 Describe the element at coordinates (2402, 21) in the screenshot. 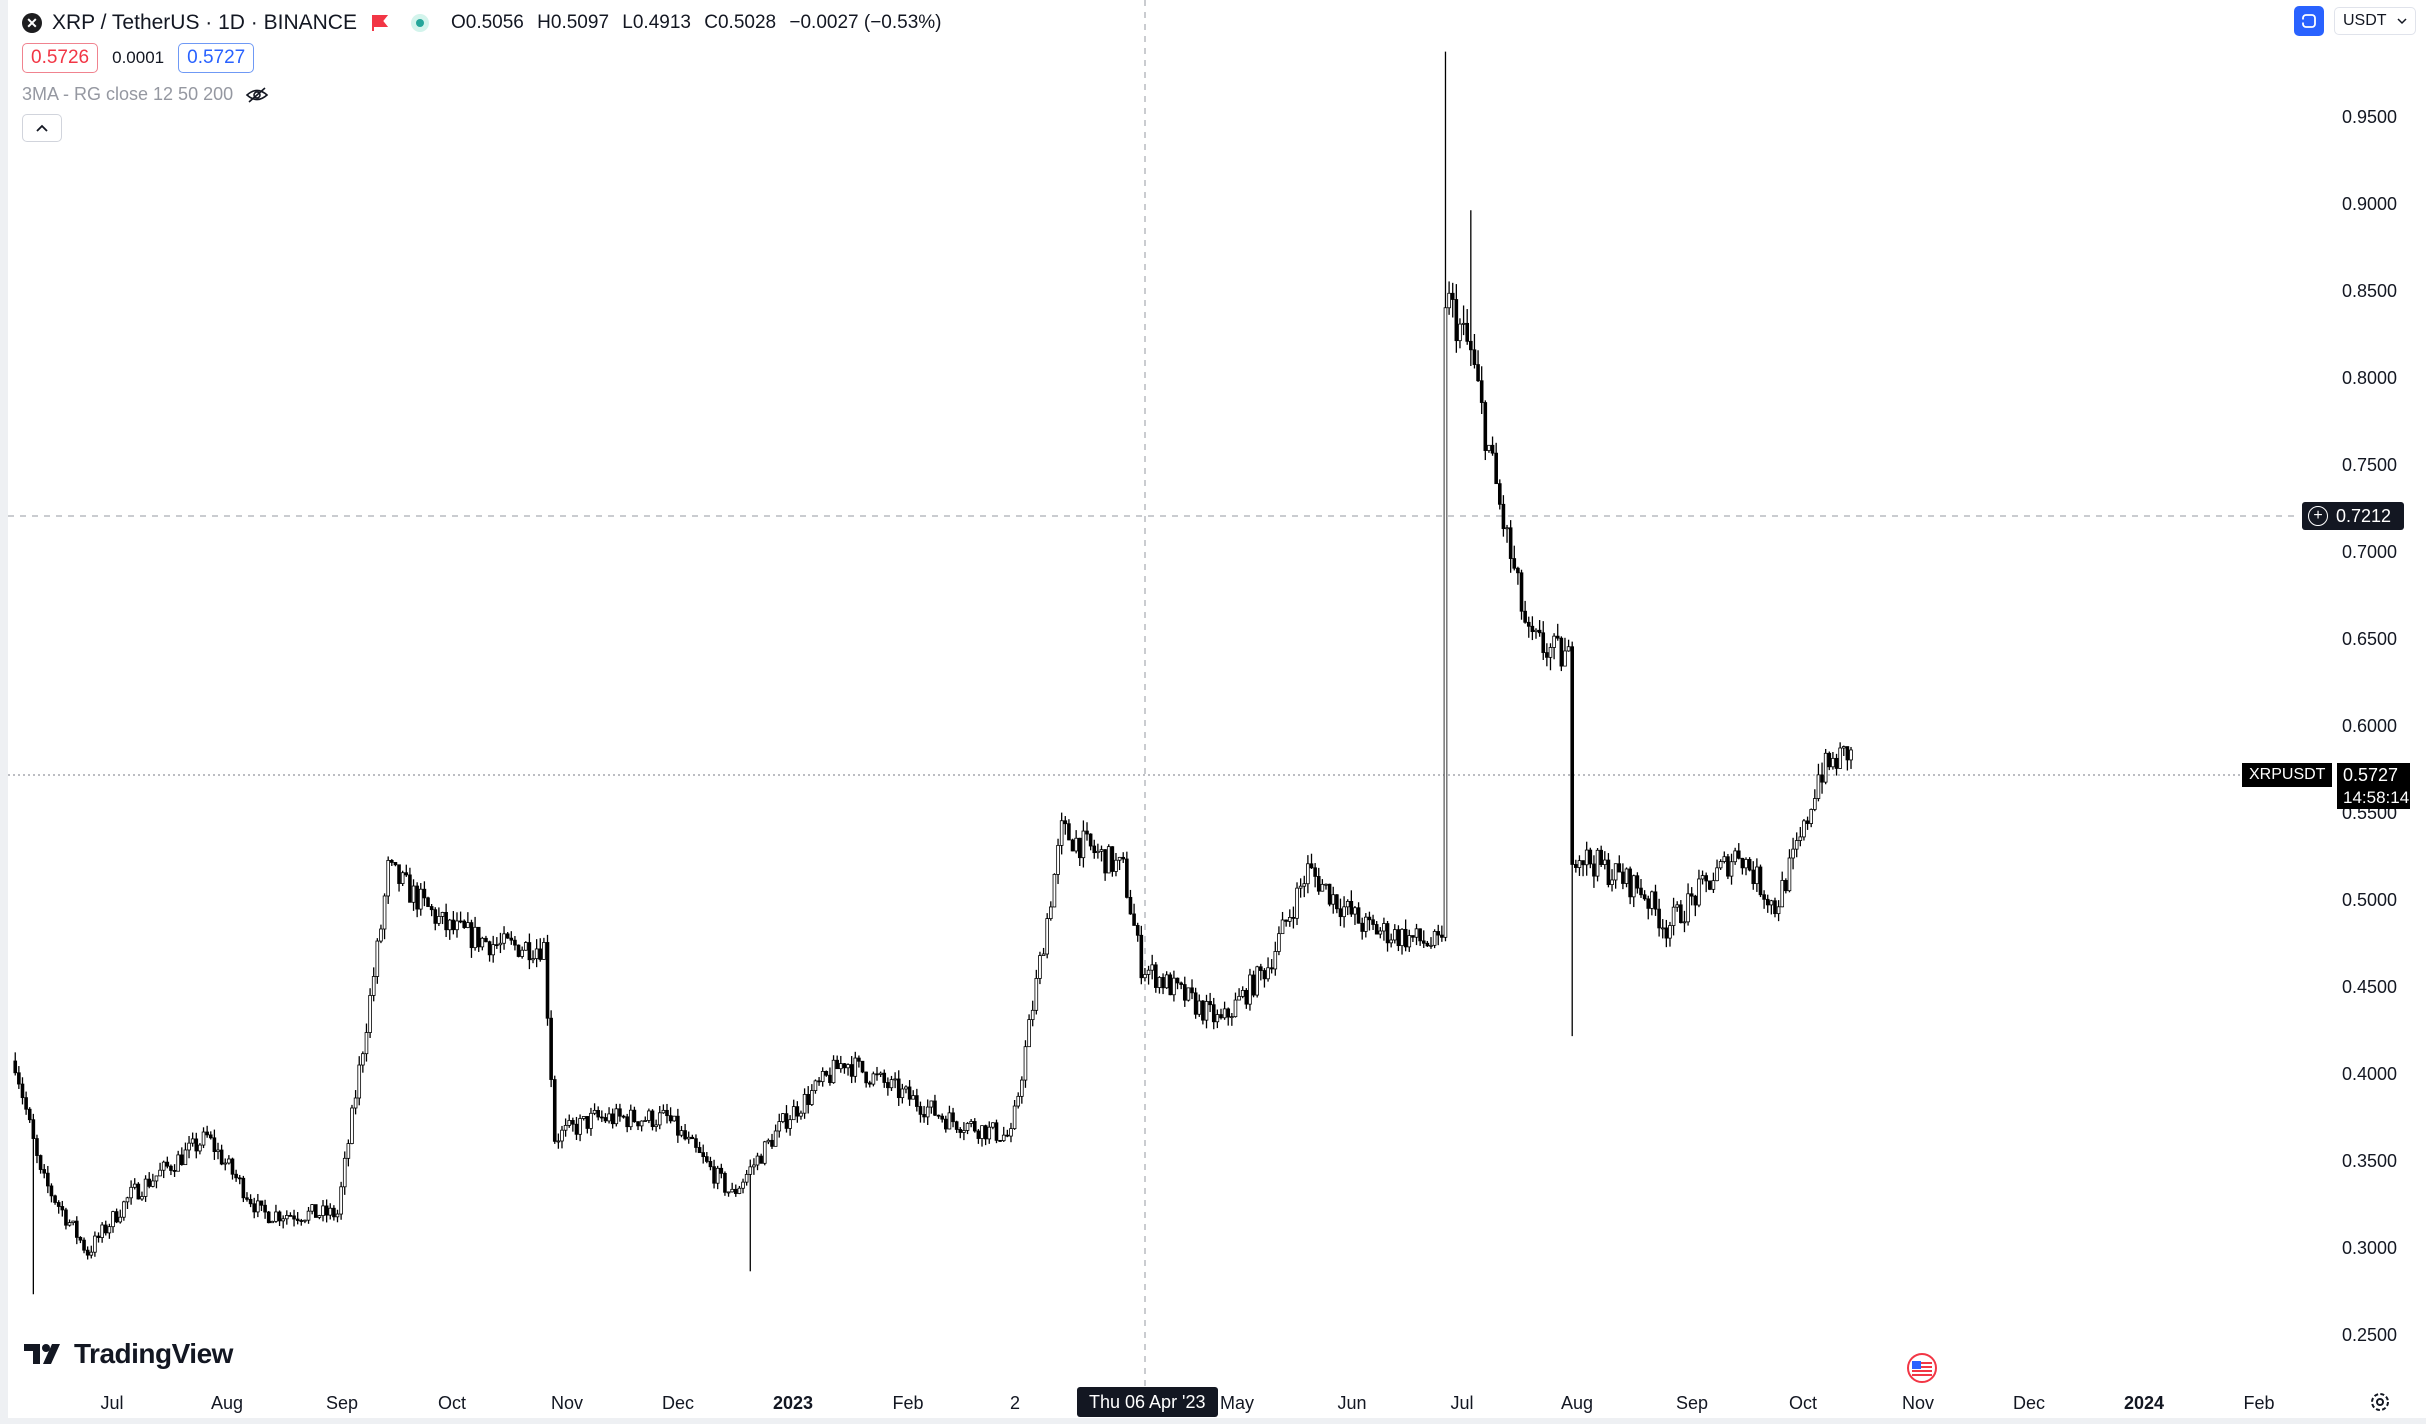

I see `chevron-down-icon` at that location.